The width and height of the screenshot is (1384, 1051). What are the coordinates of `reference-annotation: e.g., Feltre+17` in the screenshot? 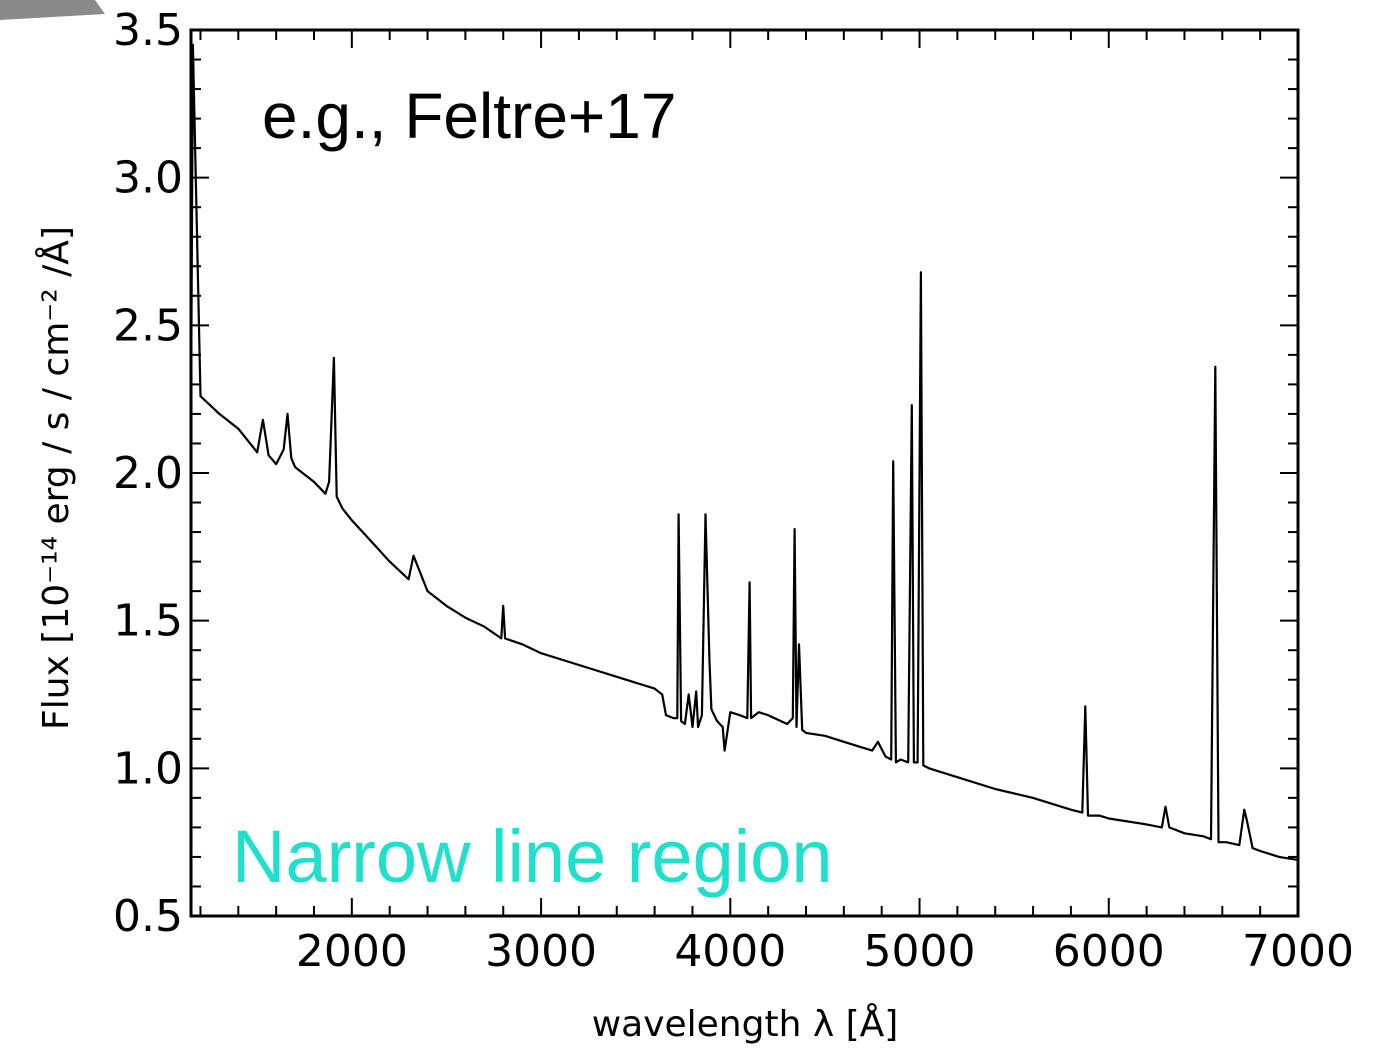 It's located at (469, 116).